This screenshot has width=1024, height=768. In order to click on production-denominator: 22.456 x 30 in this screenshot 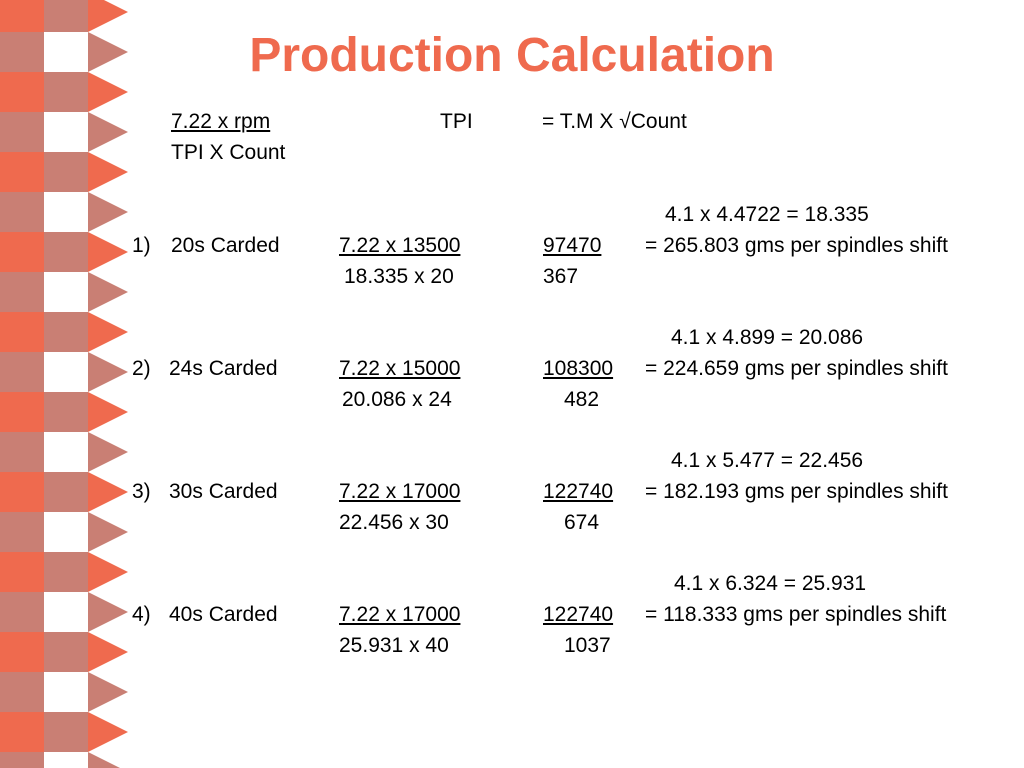, I will do `click(394, 522)`.